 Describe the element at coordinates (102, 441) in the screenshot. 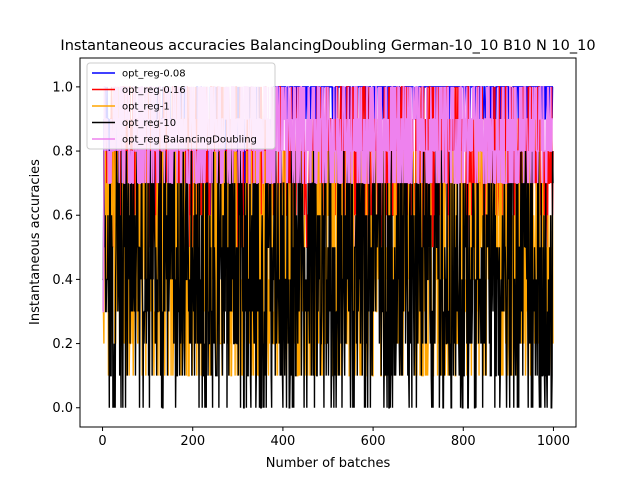

I see `x-tick-label: 0` at that location.